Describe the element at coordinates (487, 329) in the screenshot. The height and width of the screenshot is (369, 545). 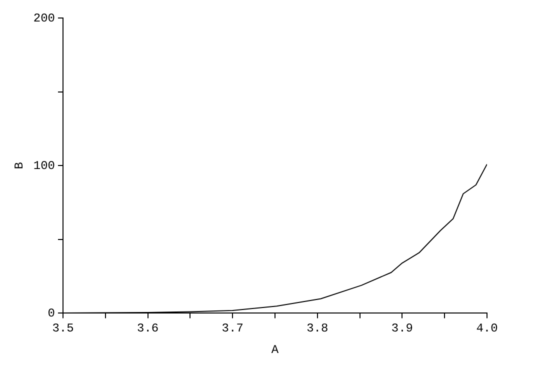
I see `x-tick-label: 4.0` at that location.